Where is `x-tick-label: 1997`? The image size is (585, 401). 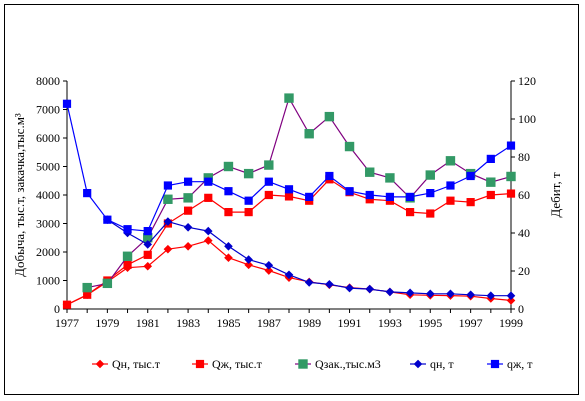
x-tick-label: 1997 is located at coordinates (471, 323).